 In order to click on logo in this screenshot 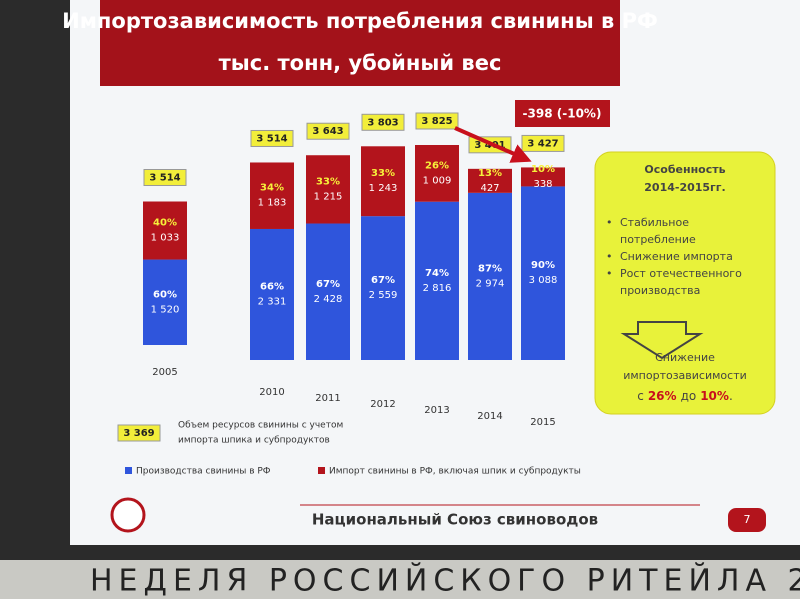, I will do `click(128, 515)`.